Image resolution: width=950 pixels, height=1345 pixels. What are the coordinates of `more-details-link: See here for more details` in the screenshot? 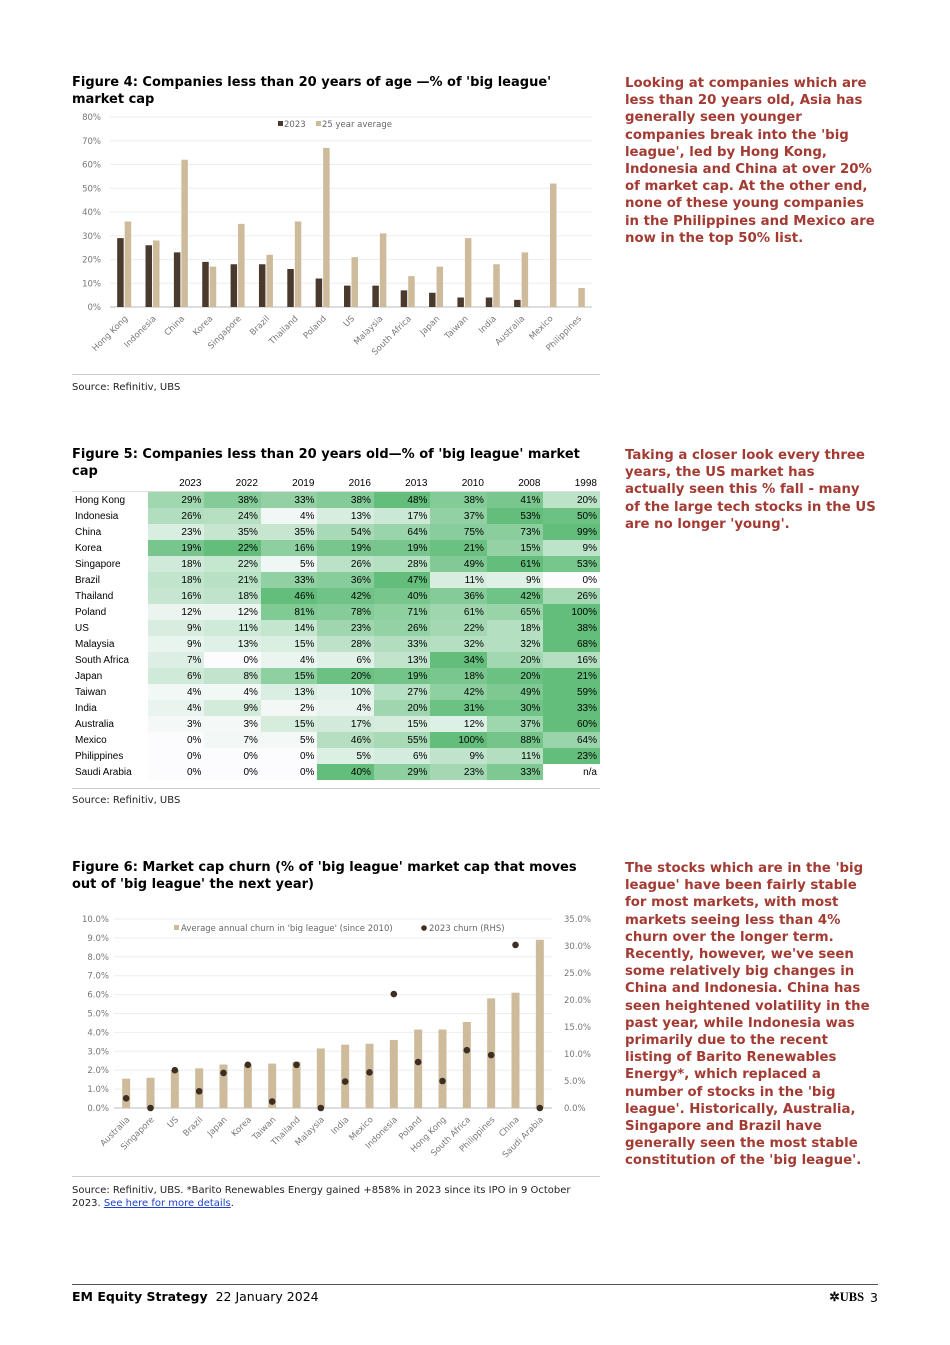 It's located at (167, 1203).